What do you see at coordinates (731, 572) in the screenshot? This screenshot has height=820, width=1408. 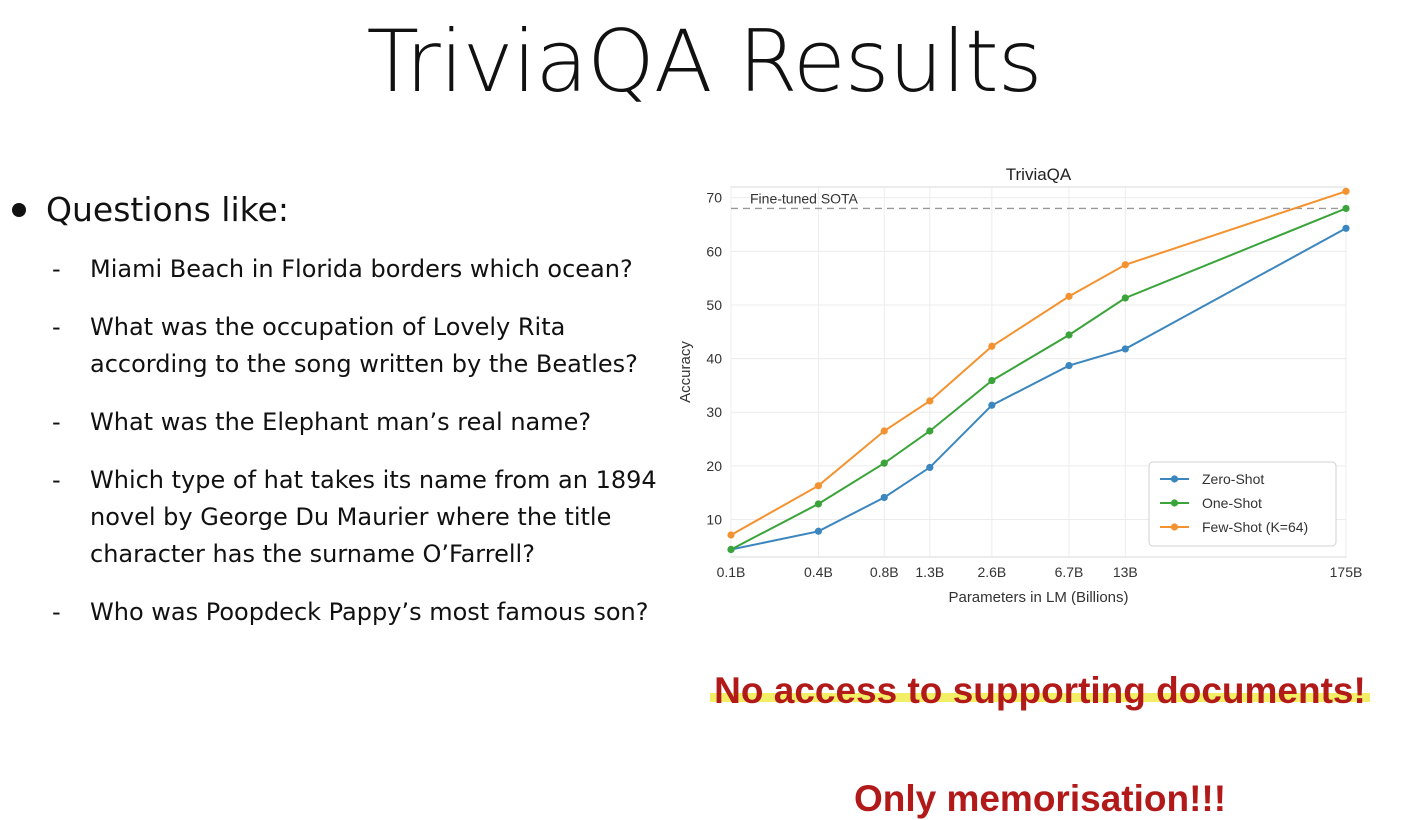 I see `x-tick-label: 0.1B` at bounding box center [731, 572].